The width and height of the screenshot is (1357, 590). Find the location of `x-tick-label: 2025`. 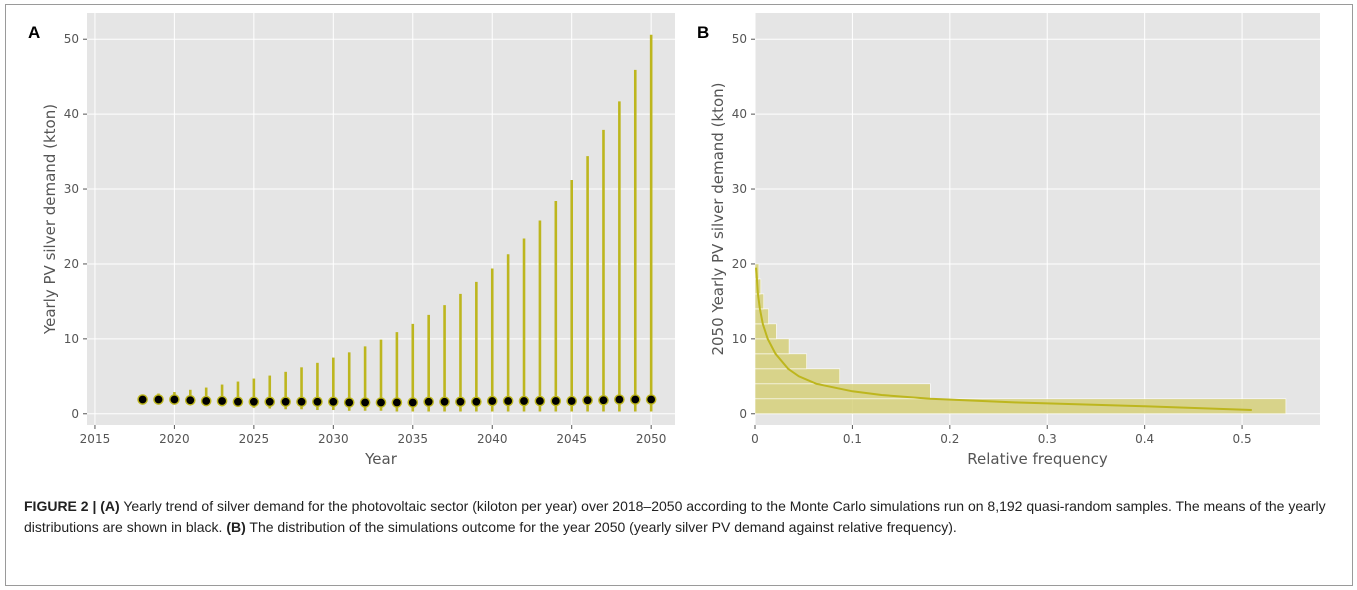

x-tick-label: 2025 is located at coordinates (254, 439).